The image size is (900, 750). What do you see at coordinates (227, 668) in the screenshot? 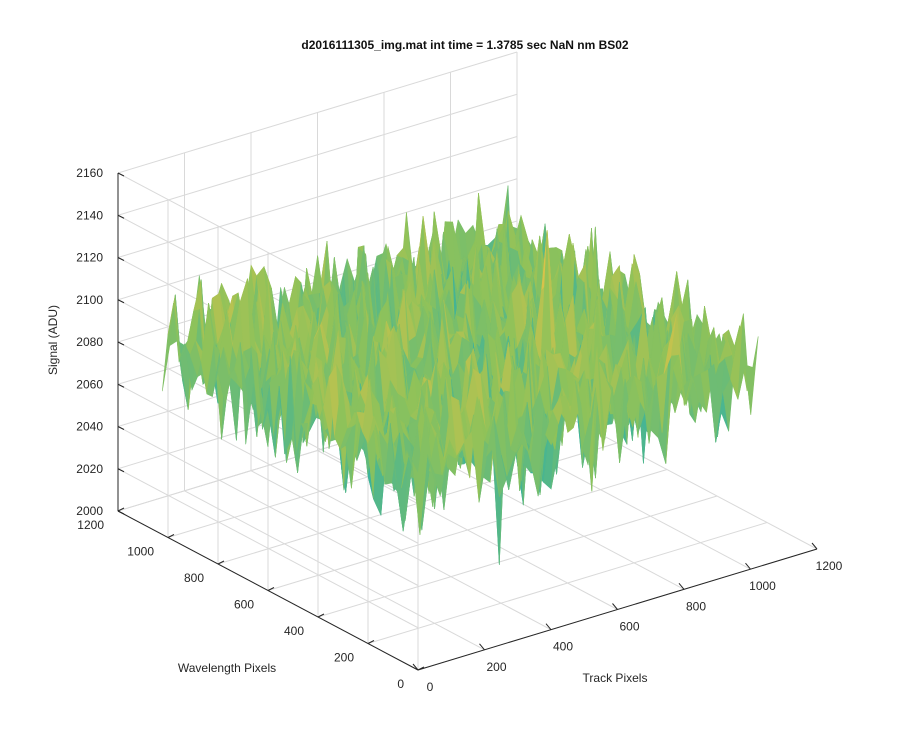
I see `y-axis-label: Wavelength Pixels` at bounding box center [227, 668].